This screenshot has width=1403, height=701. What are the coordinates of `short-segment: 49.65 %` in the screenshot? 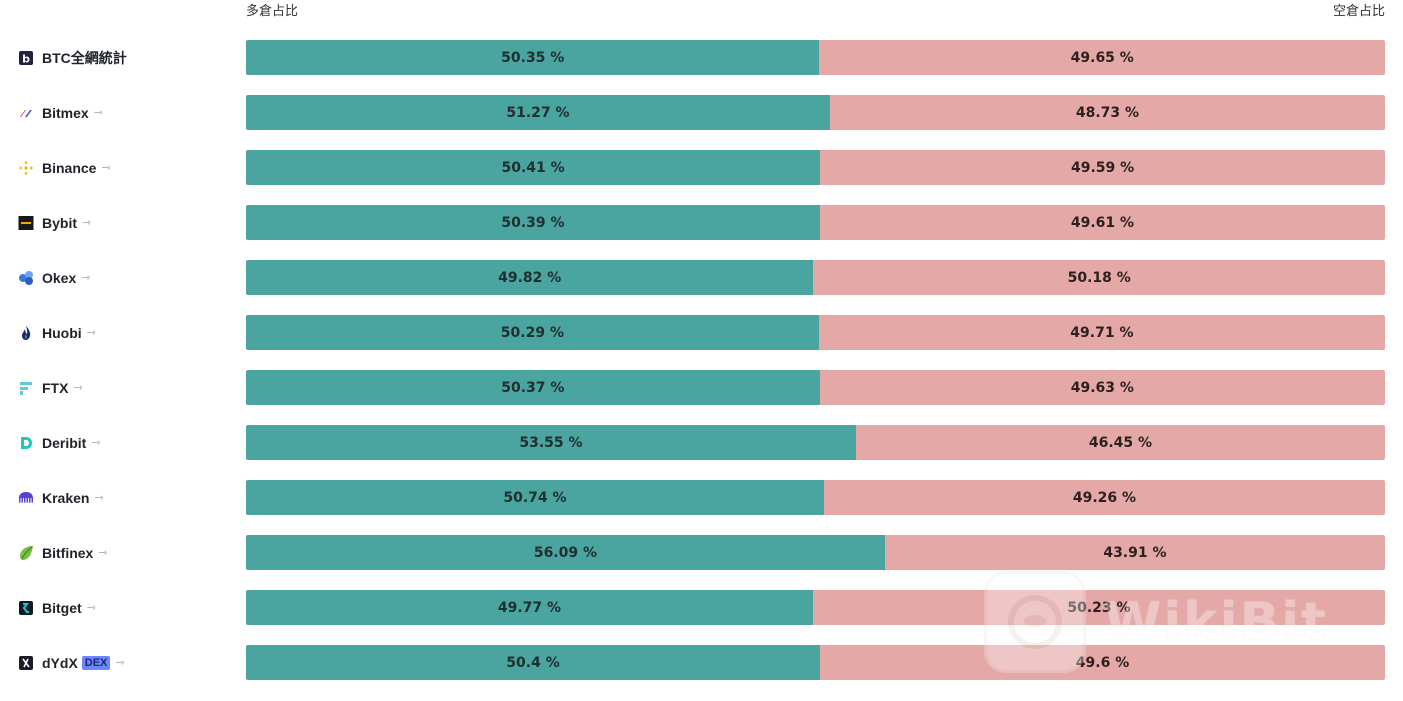 It's located at (1102, 57).